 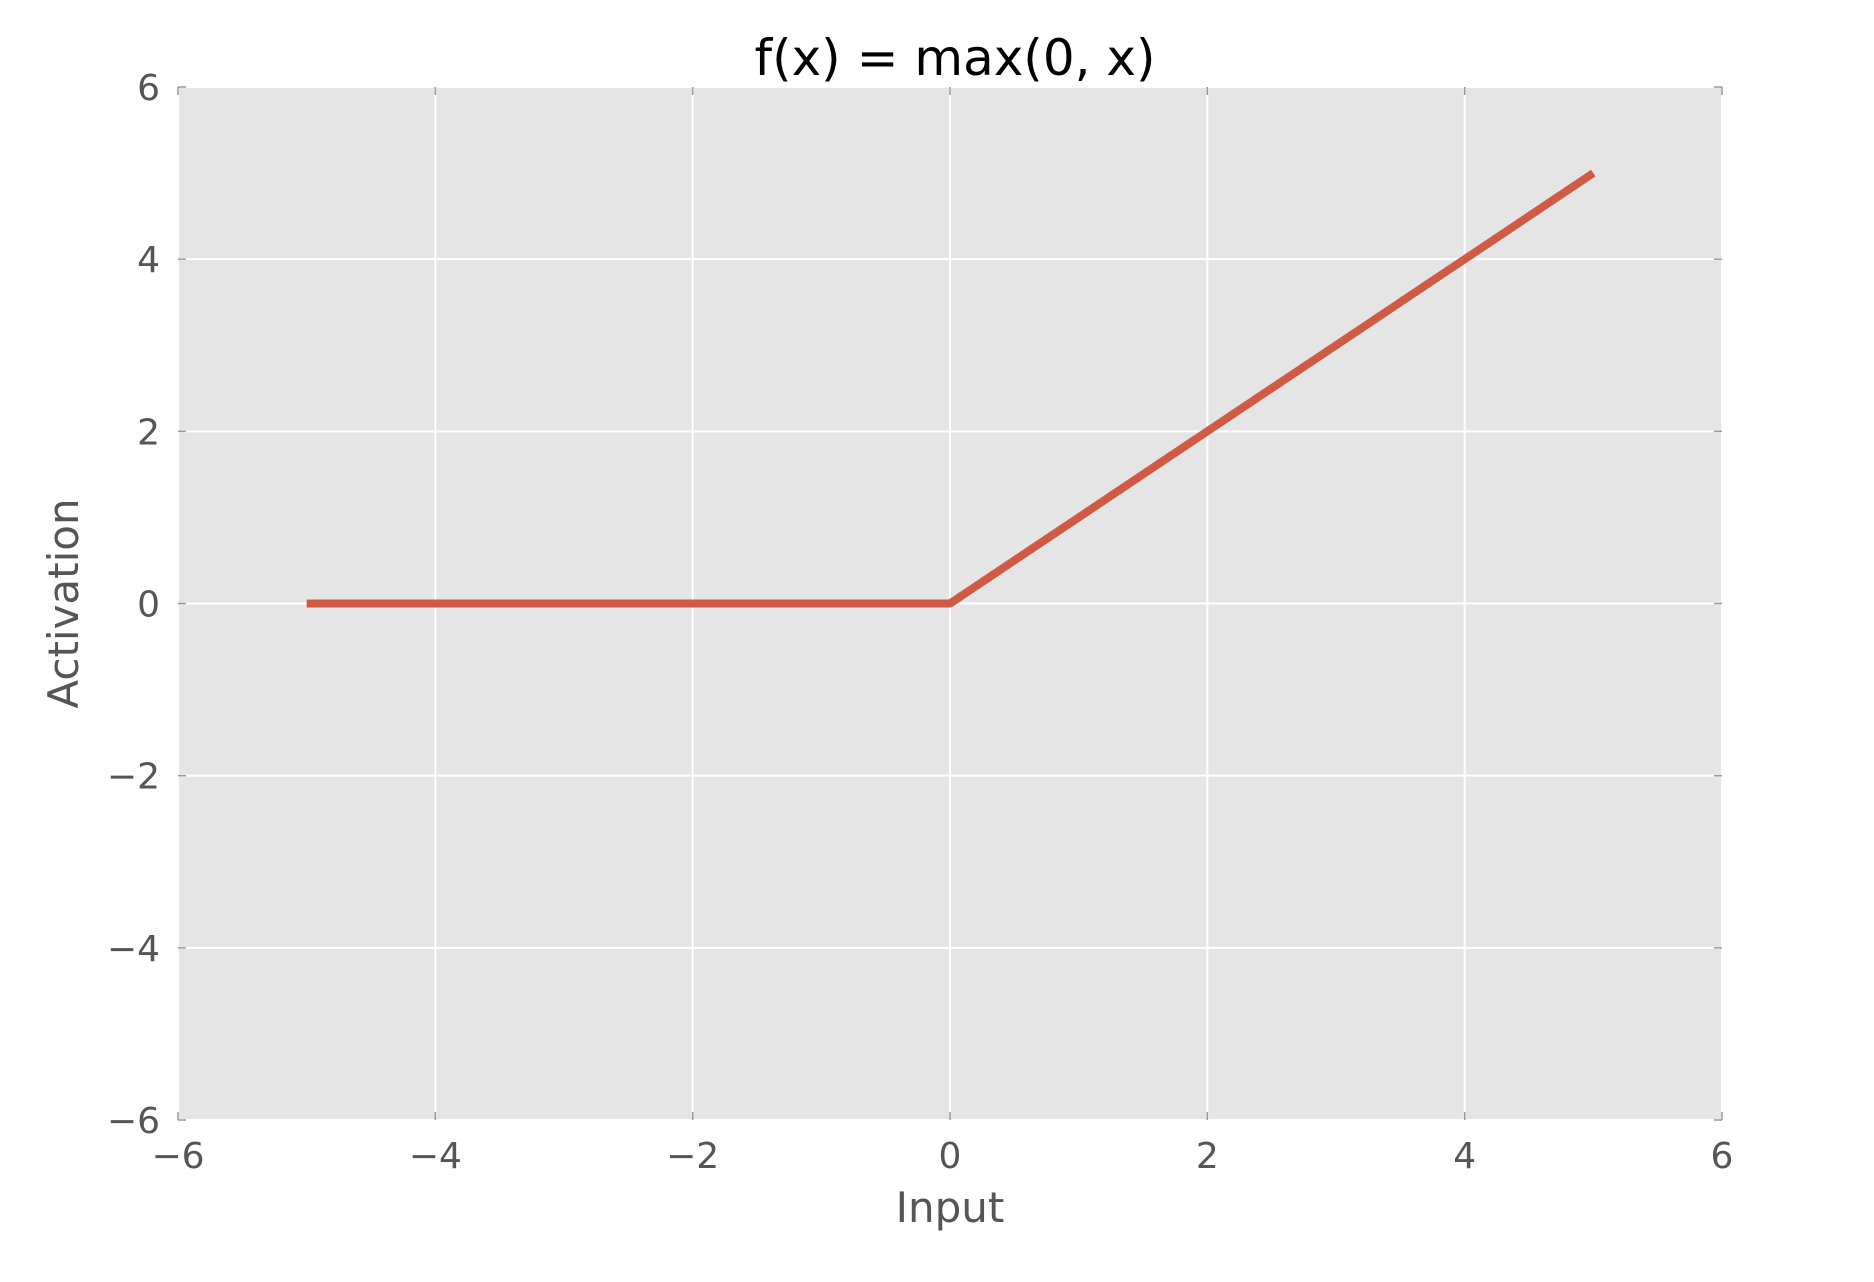 What do you see at coordinates (177, 1156) in the screenshot?
I see `x-tick-label: −6` at bounding box center [177, 1156].